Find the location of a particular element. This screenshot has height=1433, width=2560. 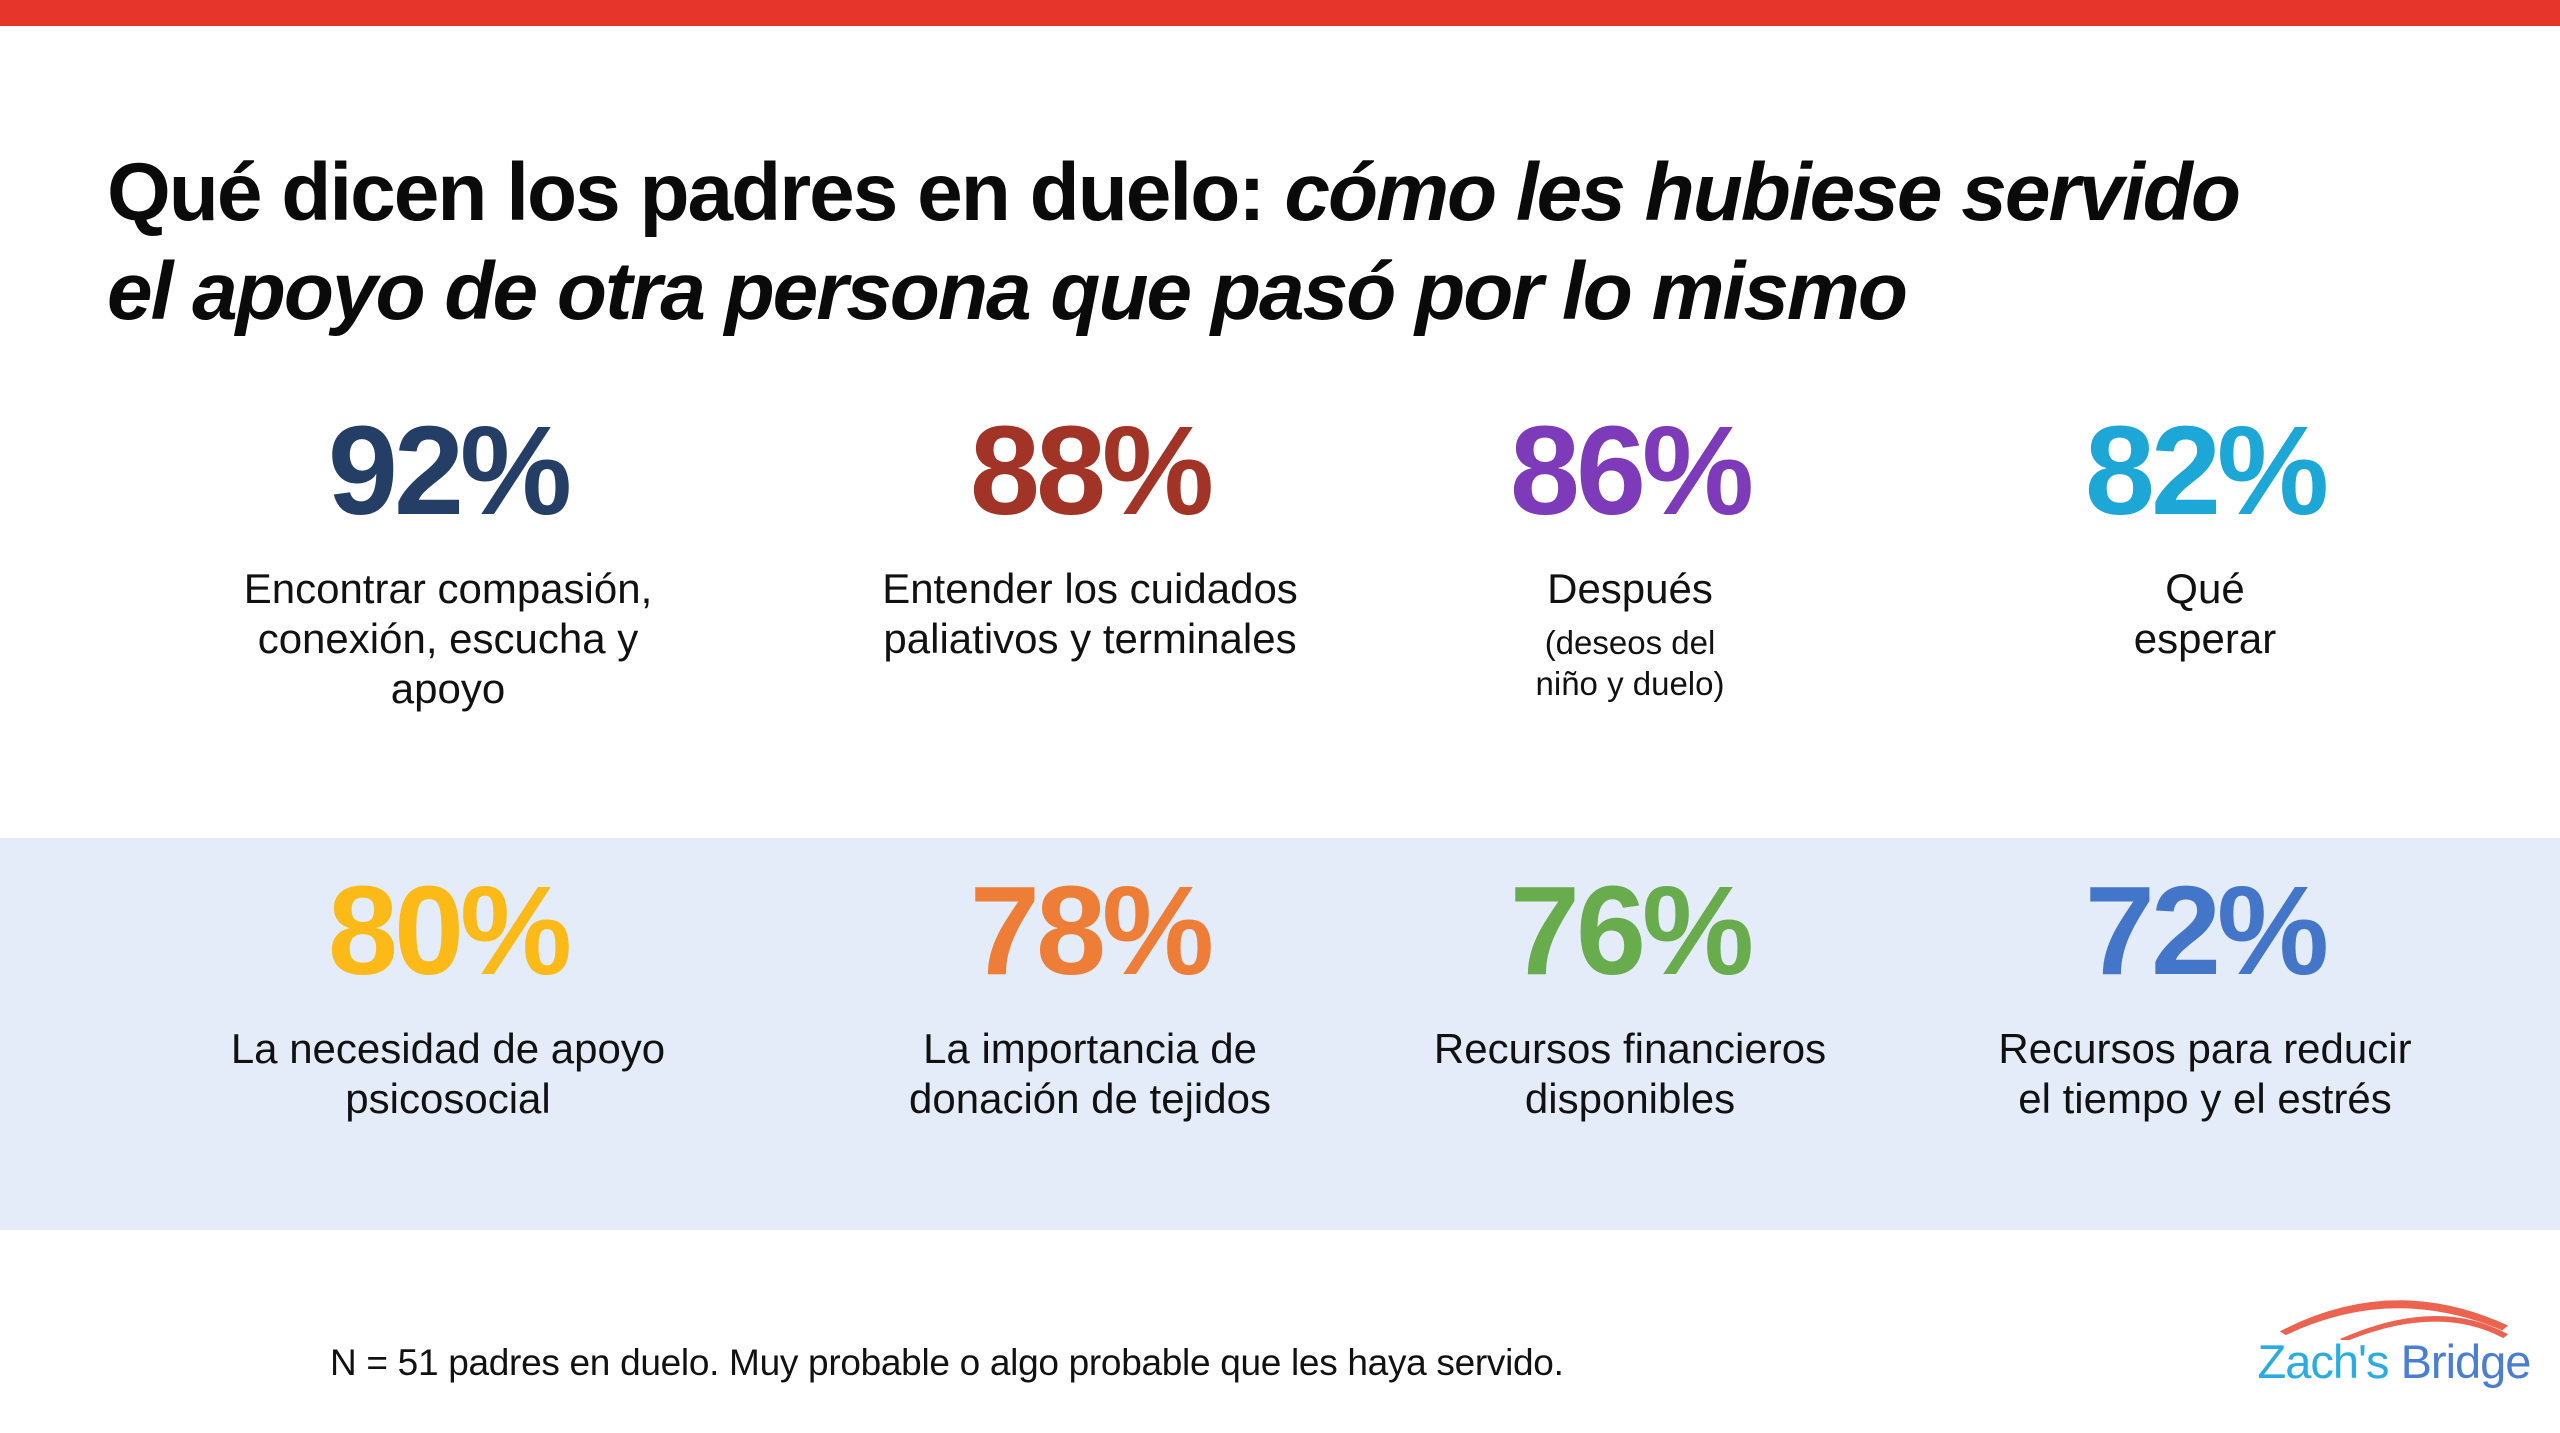

top-accent-bar is located at coordinates (1280, 13).